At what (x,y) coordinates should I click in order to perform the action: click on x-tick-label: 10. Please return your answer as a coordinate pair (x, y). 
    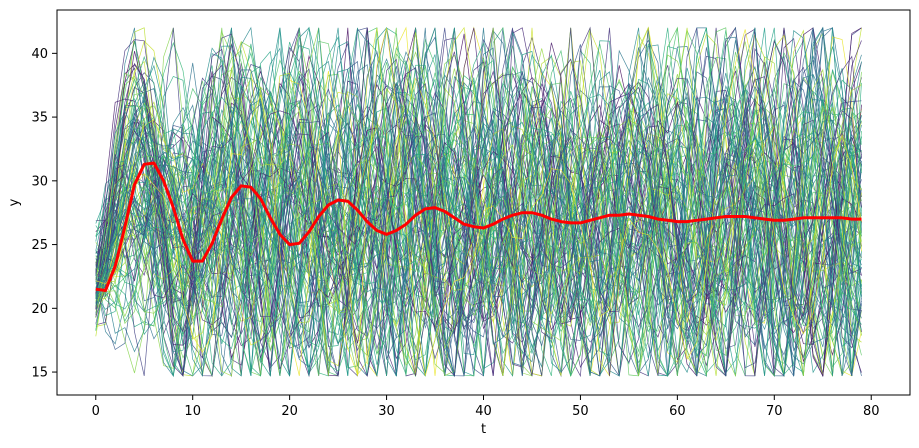
    Looking at the image, I should click on (192, 411).